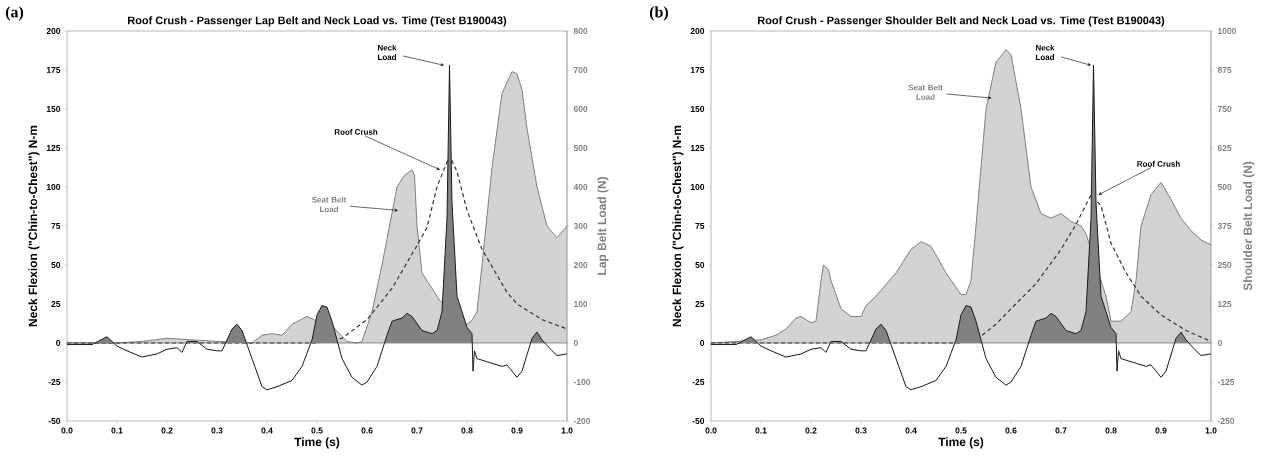 This screenshot has height=470, width=1274. What do you see at coordinates (1225, 304) in the screenshot?
I see `y2-tick-label: 125` at bounding box center [1225, 304].